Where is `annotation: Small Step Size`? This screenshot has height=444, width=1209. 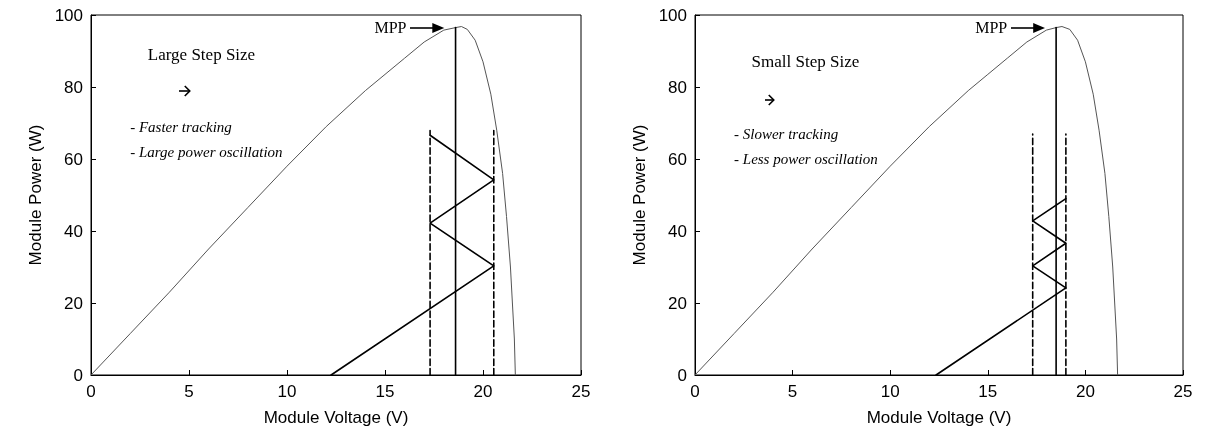 annotation: Small Step Size is located at coordinates (805, 62).